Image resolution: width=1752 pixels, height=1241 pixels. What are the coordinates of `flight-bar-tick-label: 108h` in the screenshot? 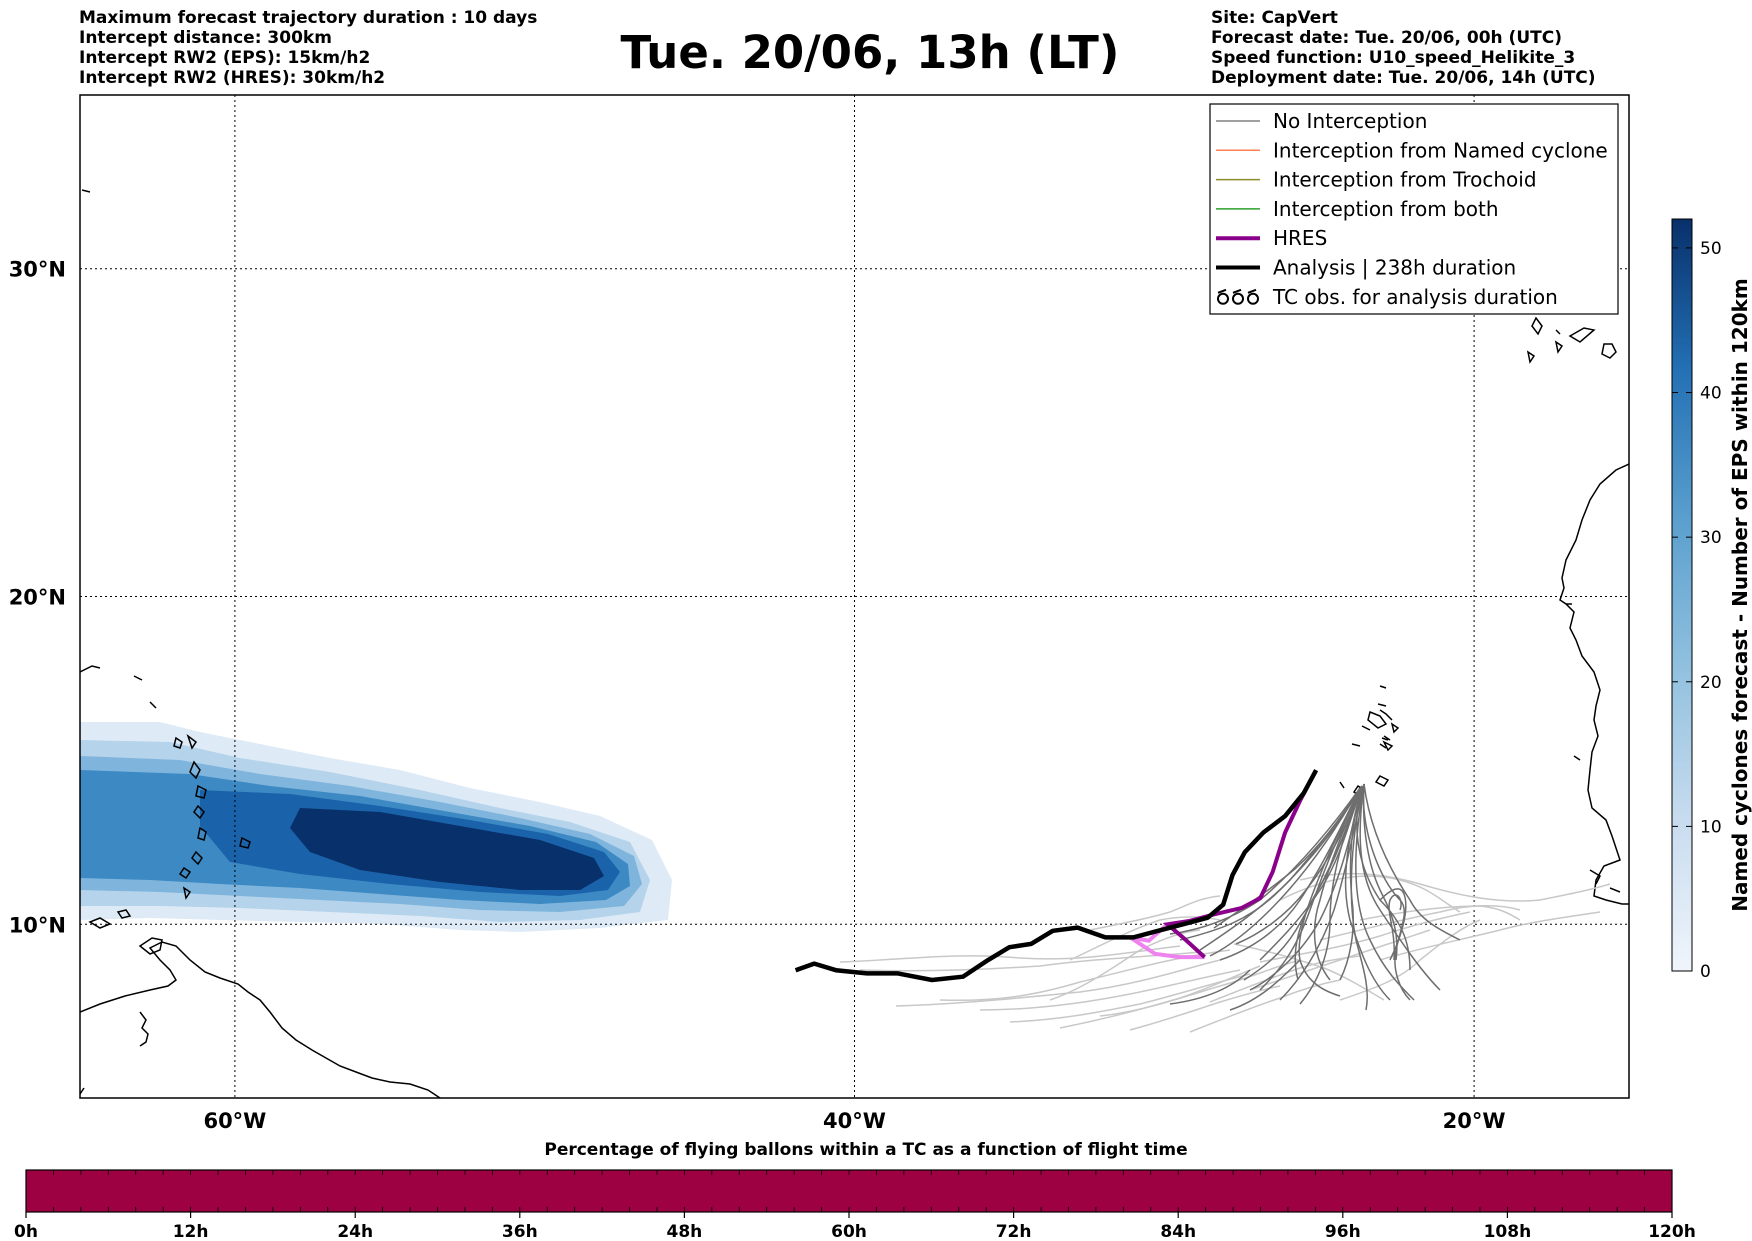 It's located at (1508, 1231).